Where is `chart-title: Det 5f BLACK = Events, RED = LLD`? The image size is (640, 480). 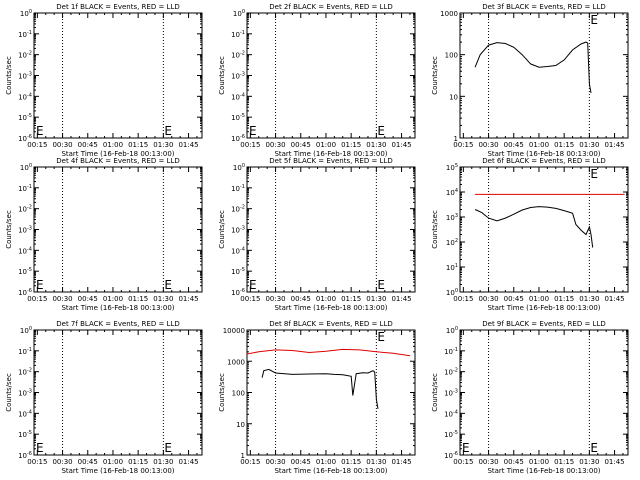
chart-title: Det 5f BLACK = Events, RED = LLD is located at coordinates (330, 161).